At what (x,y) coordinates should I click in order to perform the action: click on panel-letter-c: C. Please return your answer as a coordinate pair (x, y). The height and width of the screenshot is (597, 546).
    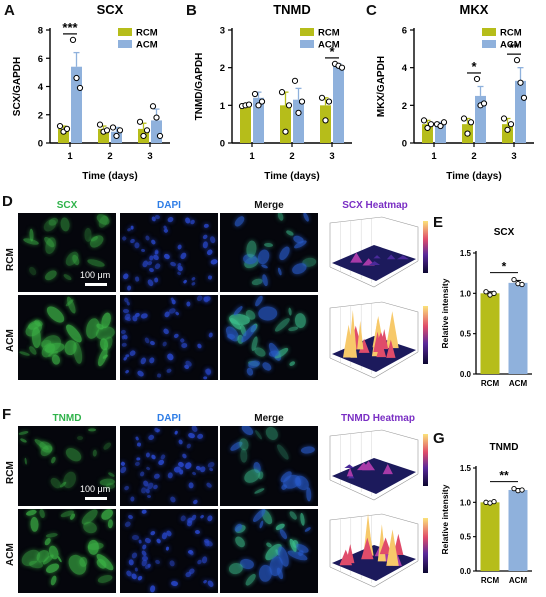
    Looking at the image, I should click on (371, 10).